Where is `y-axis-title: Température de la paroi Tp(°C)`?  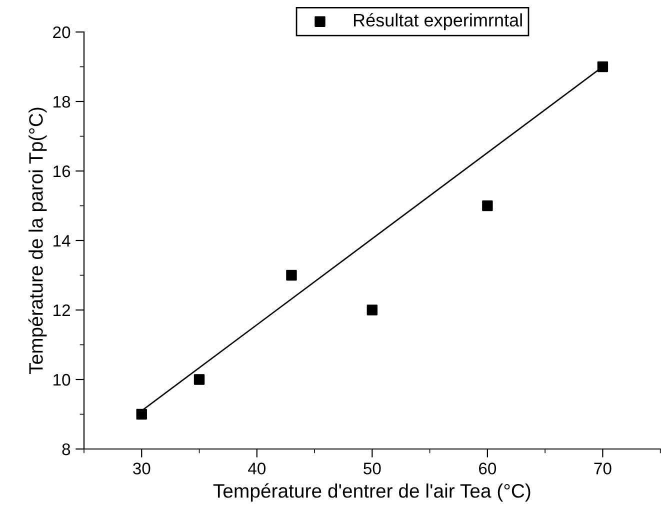 y-axis-title: Température de la paroi Tp(°C) is located at coordinates (37, 241).